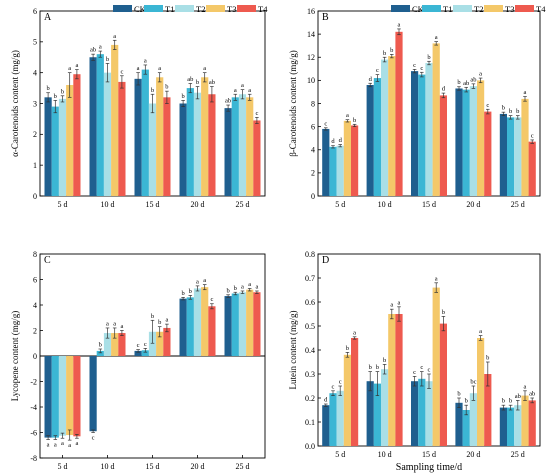  What do you see at coordinates (310, 254) in the screenshot?
I see `y-tick-label: 0.8` at bounding box center [310, 254].